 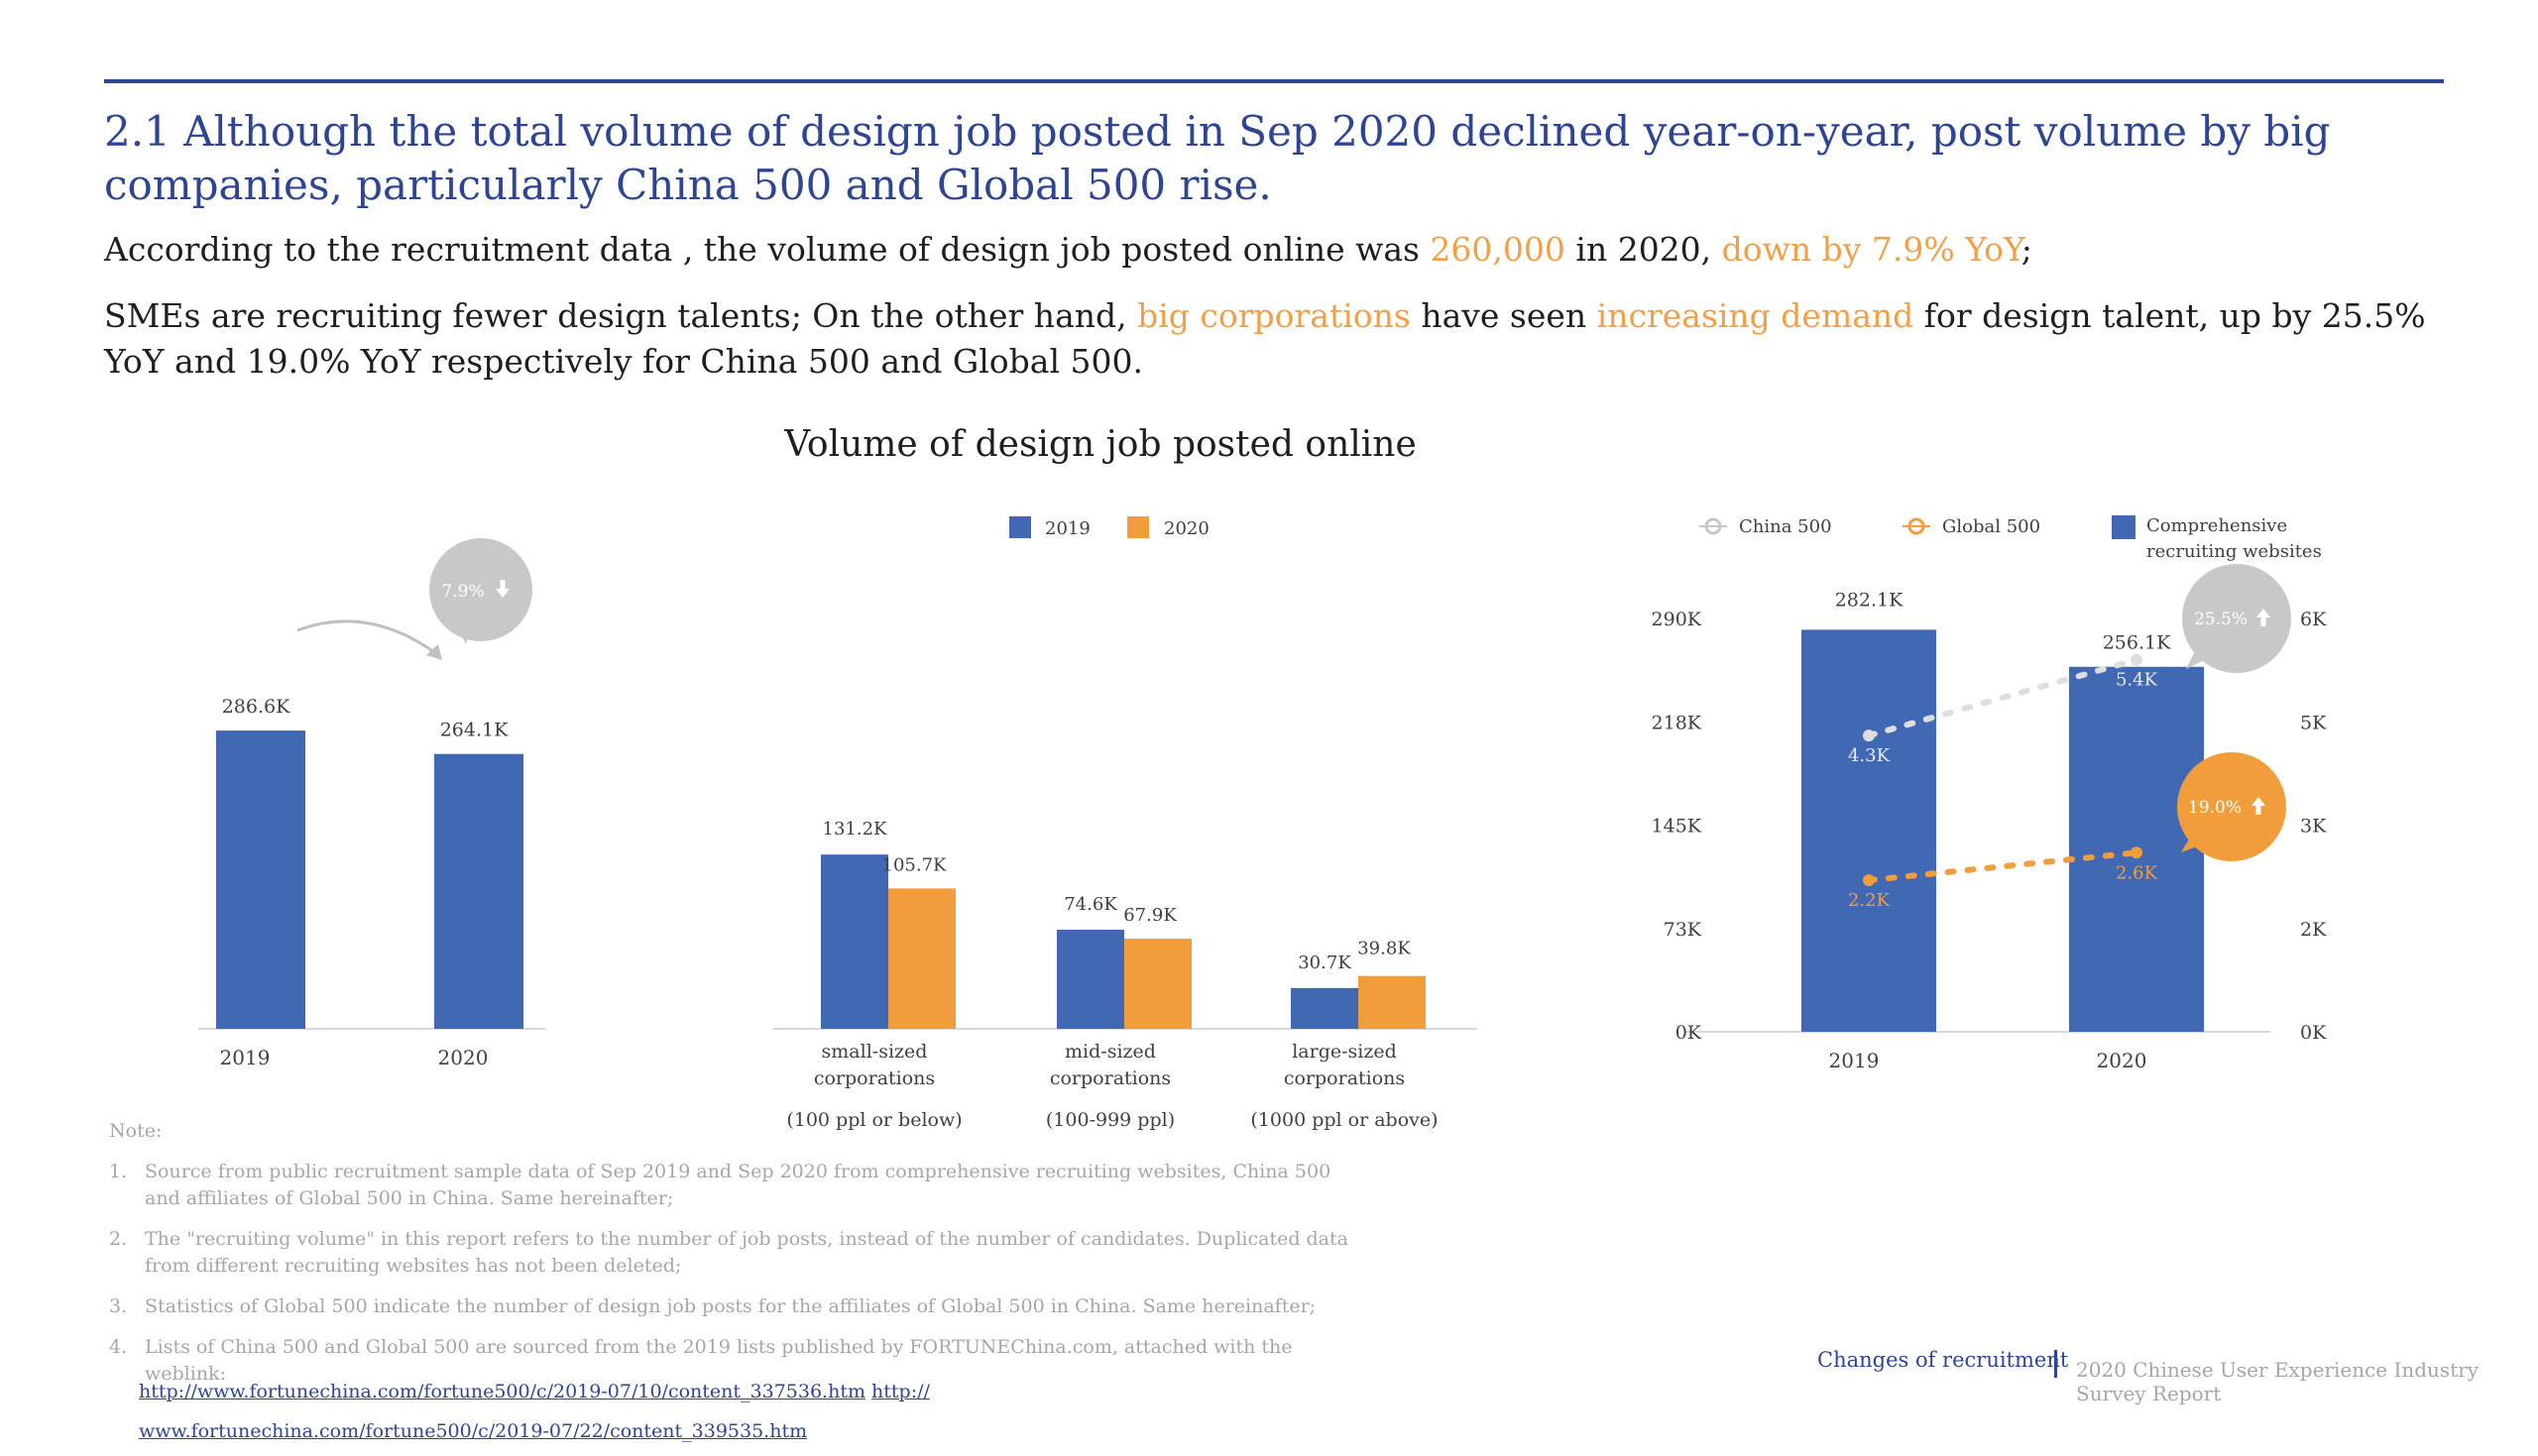 What do you see at coordinates (2137, 680) in the screenshot?
I see `chart3-point-label-china500: 5.4K` at bounding box center [2137, 680].